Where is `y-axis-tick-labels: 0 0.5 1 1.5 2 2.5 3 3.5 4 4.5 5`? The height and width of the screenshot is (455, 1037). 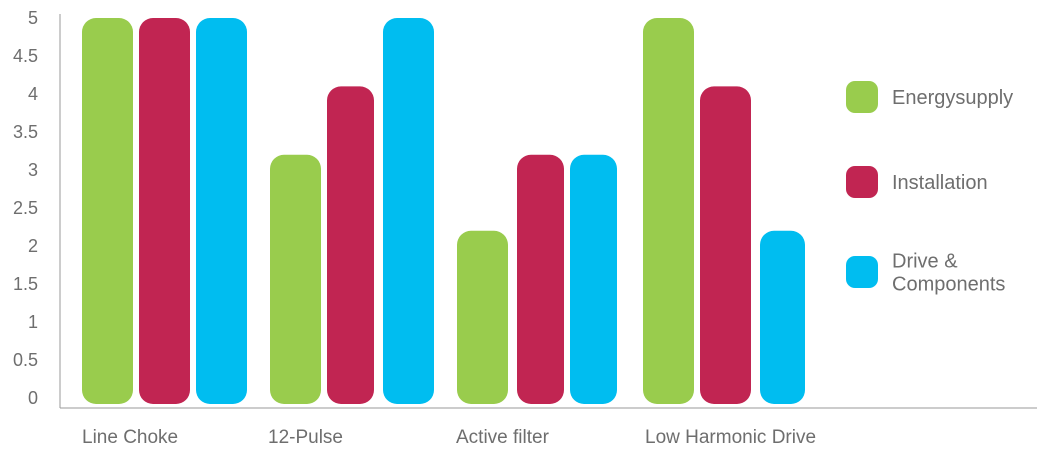 y-axis-tick-labels: 0 0.5 1 1.5 2 2.5 3 3.5 4 4.5 5 is located at coordinates (25, 208).